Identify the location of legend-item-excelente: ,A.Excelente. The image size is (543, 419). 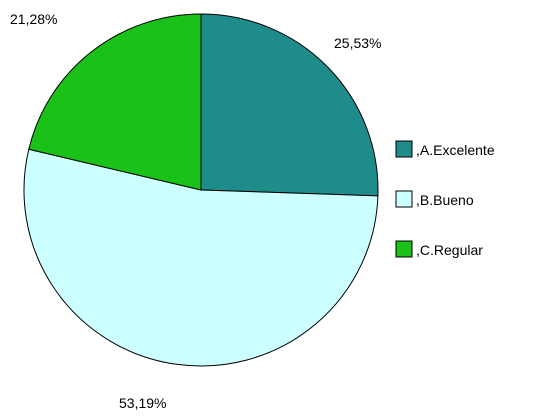
(445, 149).